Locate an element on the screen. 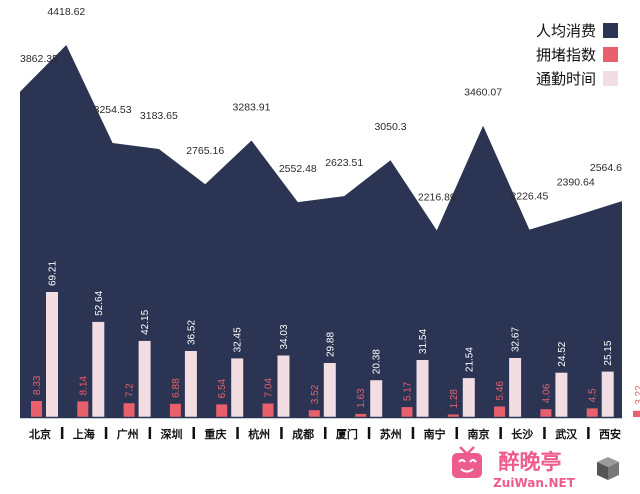  congestion-label: 3.22 is located at coordinates (637, 395).